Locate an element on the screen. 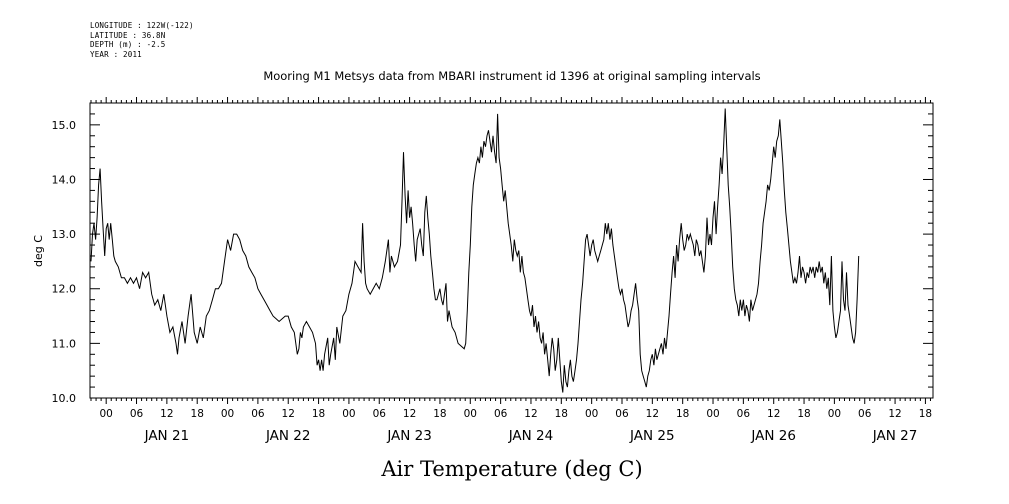 Image resolution: width=1009 pixels, height=504 pixels. metadata-depth: DEPTH (m) : -2.5 is located at coordinates (128, 44).